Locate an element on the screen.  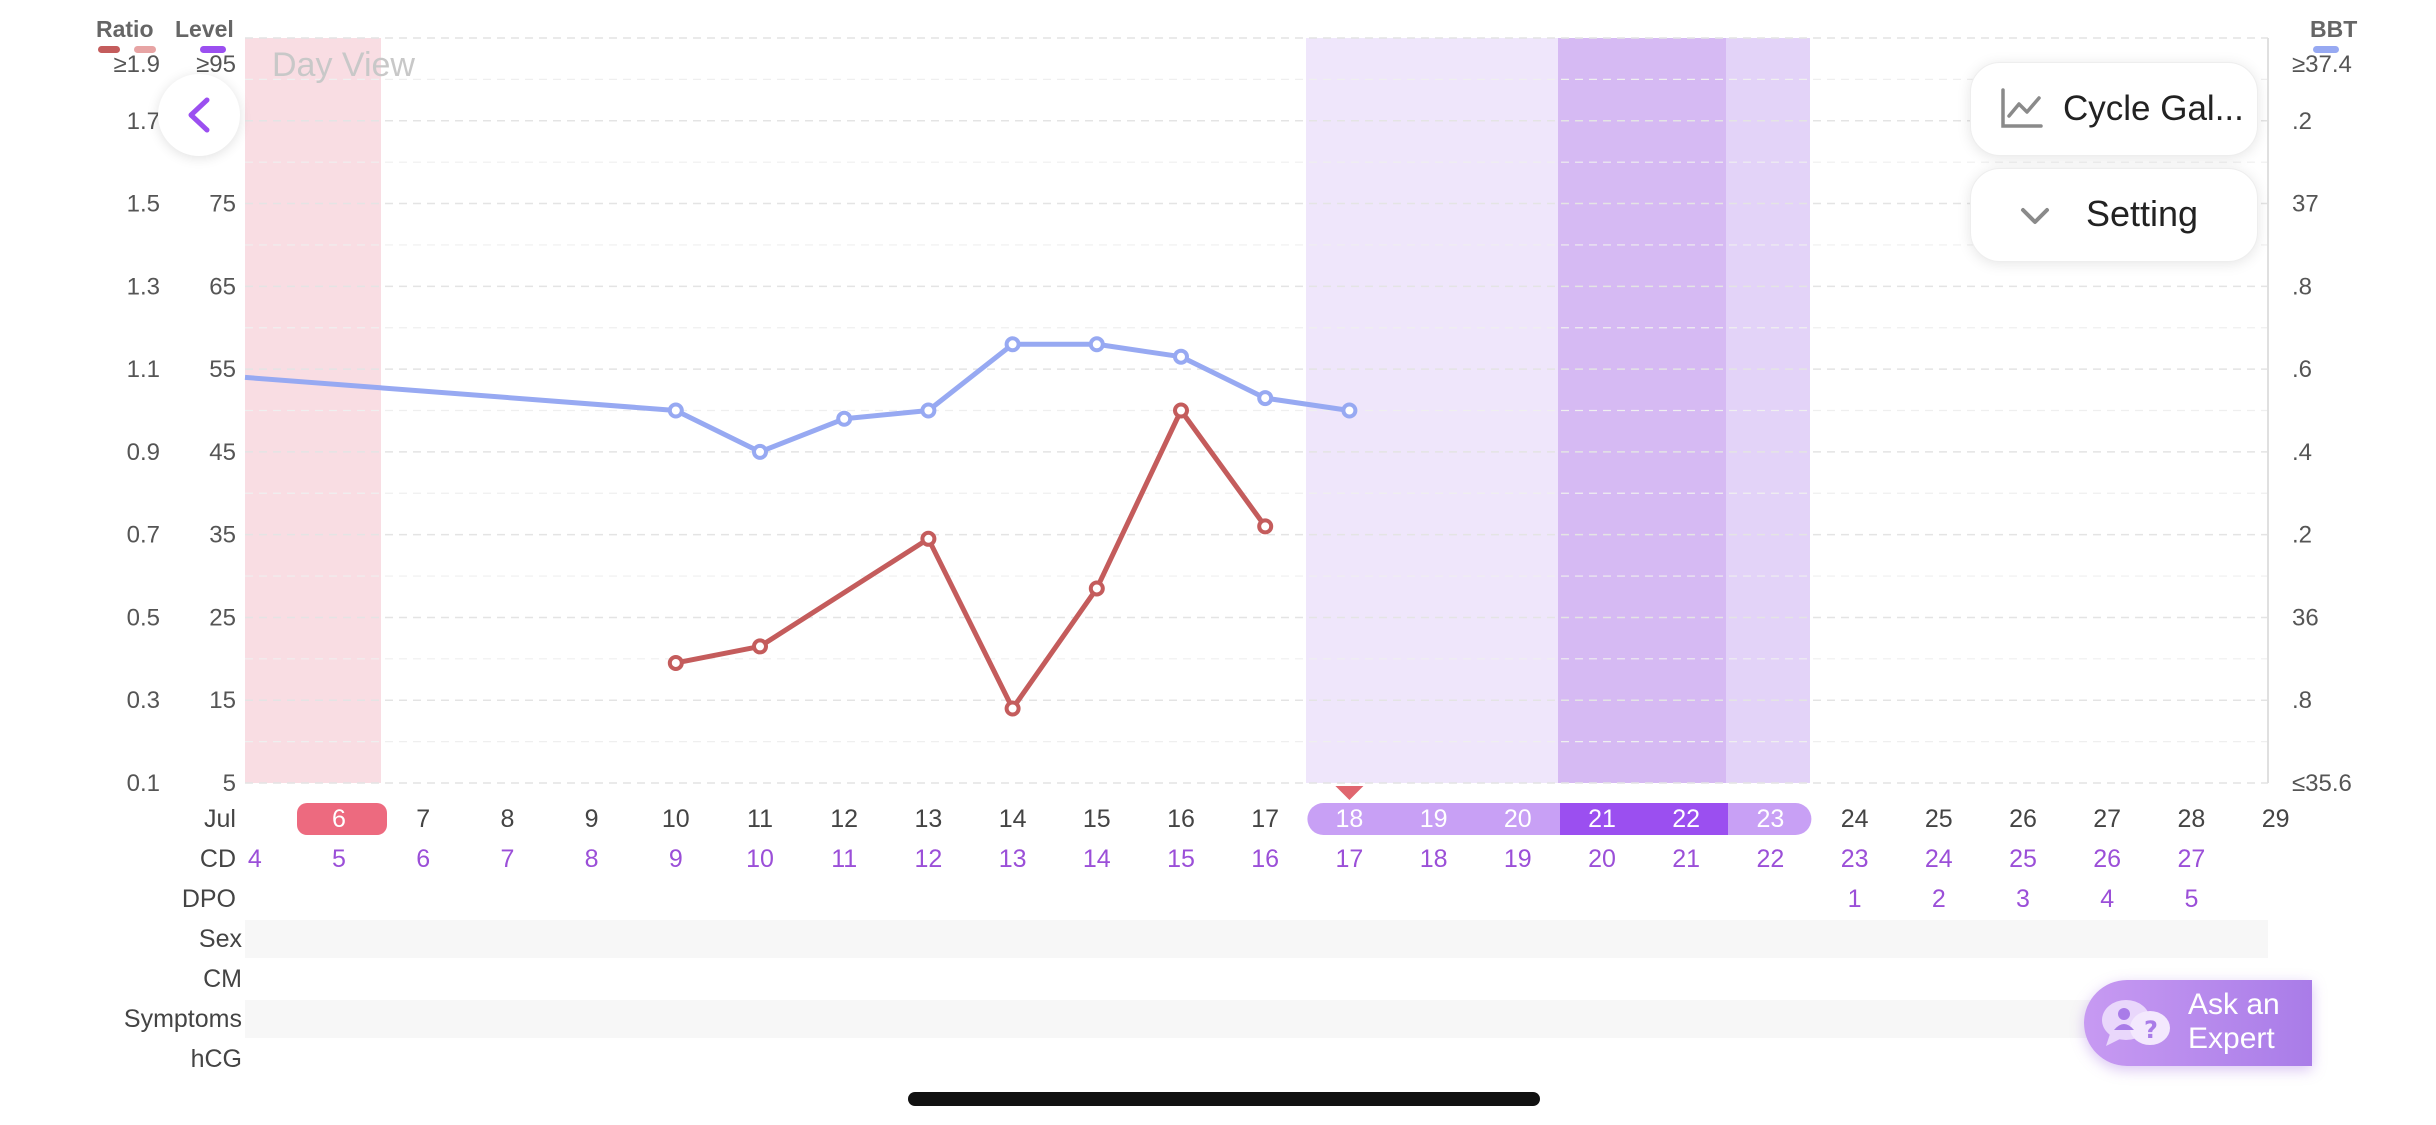
day-label: 21 is located at coordinates (1602, 819).